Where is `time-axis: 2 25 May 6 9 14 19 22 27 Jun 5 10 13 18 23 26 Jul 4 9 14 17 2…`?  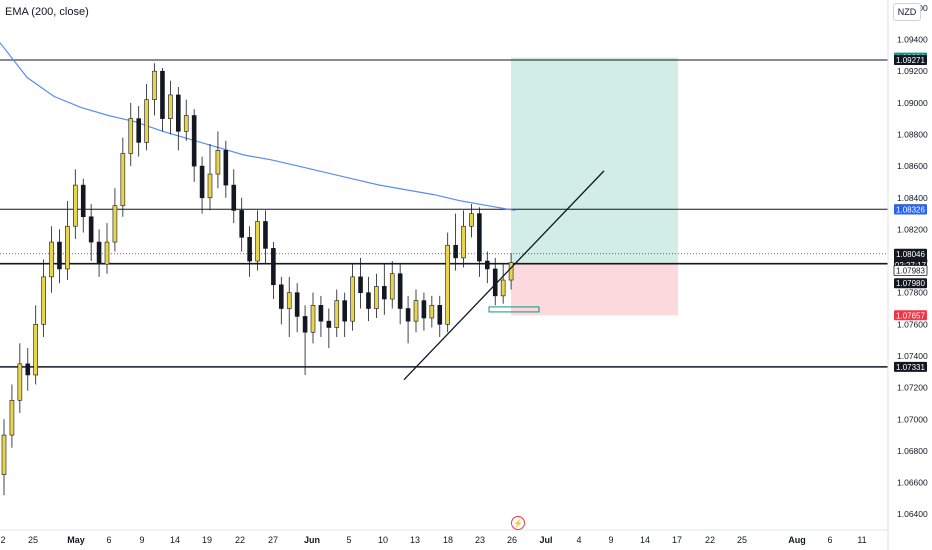 time-axis: 2 25 May 6 9 14 19 22 27 Jun 5 10 13 18 23 26 Jul 4 9 14 17 2… is located at coordinates (444, 537).